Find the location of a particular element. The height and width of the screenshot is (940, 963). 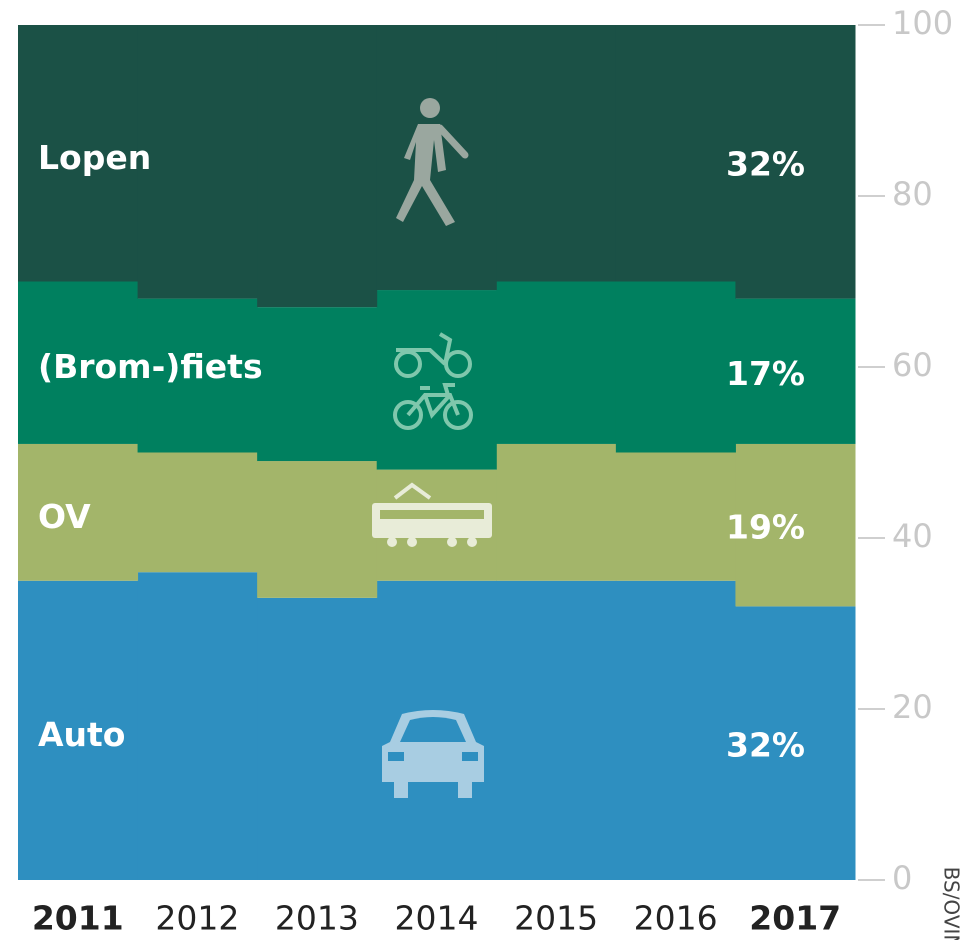

y-tick-label: 40 is located at coordinates (912, 536).